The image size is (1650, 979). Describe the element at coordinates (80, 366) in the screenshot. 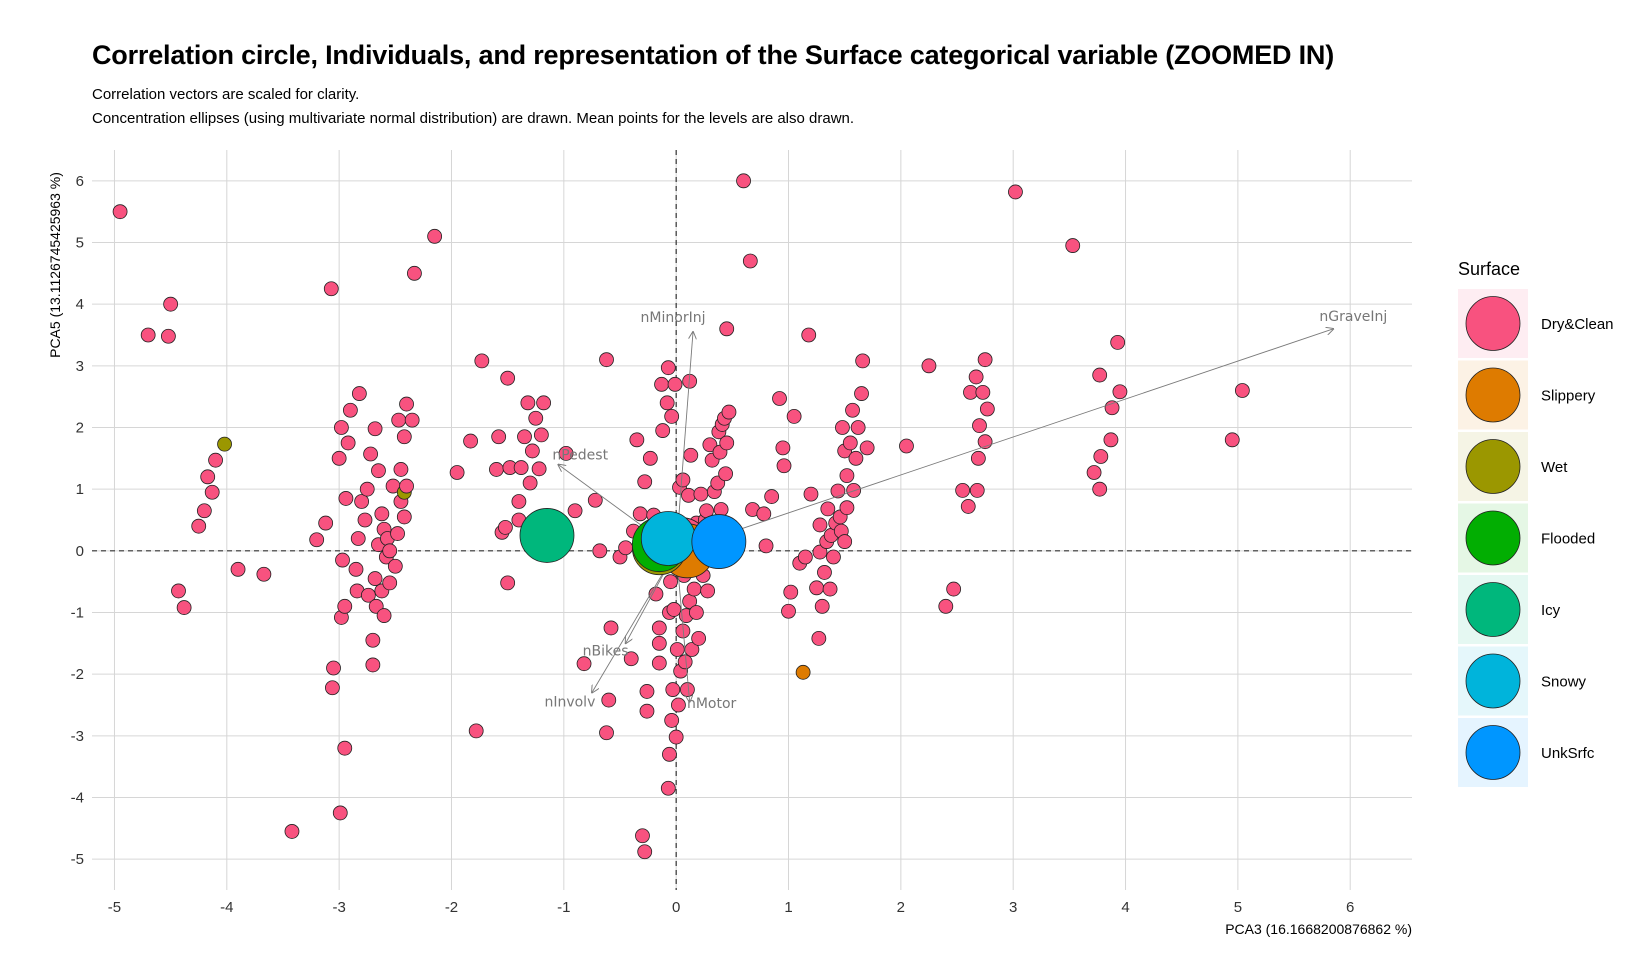

I see `y-tick-label: 3` at that location.